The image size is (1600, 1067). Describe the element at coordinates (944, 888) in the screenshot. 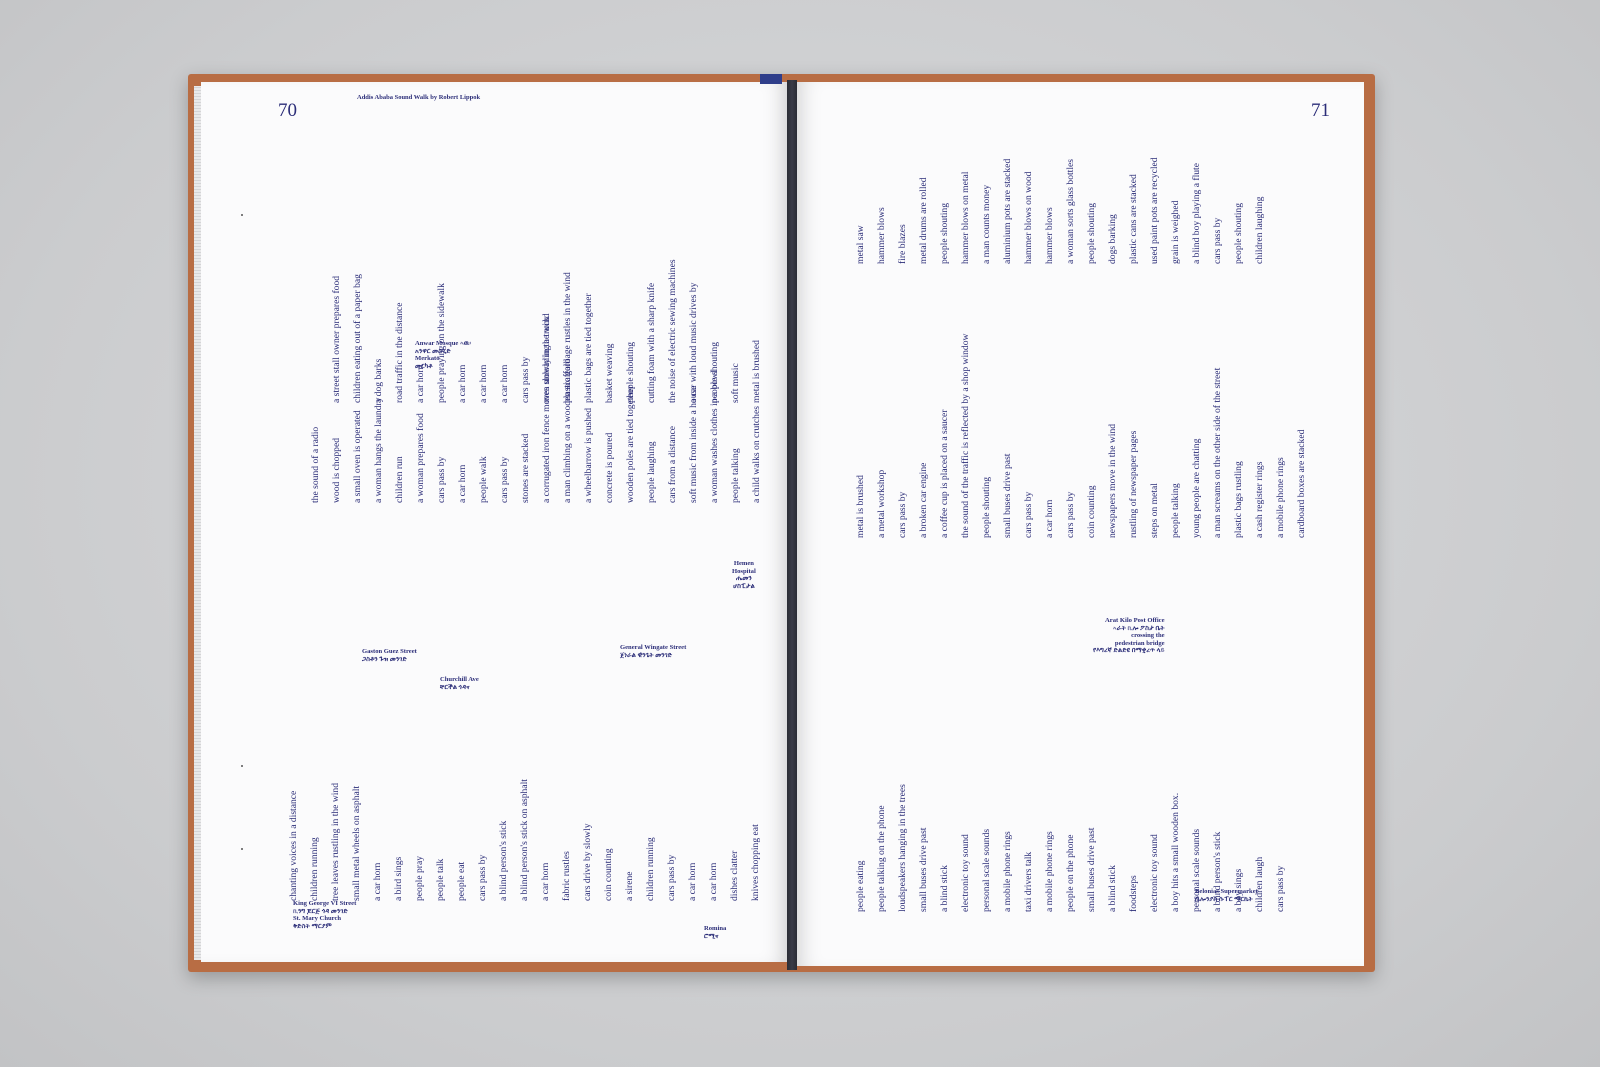

I see `right-bottom-line: a blind stick` at that location.